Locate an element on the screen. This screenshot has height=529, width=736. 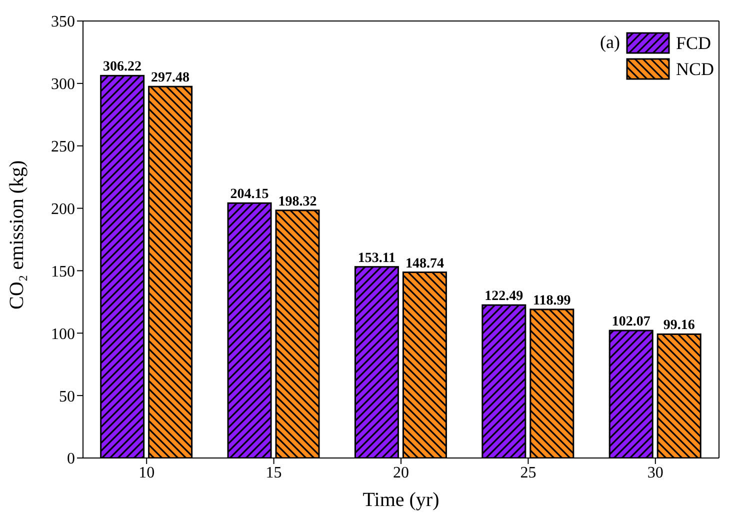
data-label: 204.15 is located at coordinates (249, 194).